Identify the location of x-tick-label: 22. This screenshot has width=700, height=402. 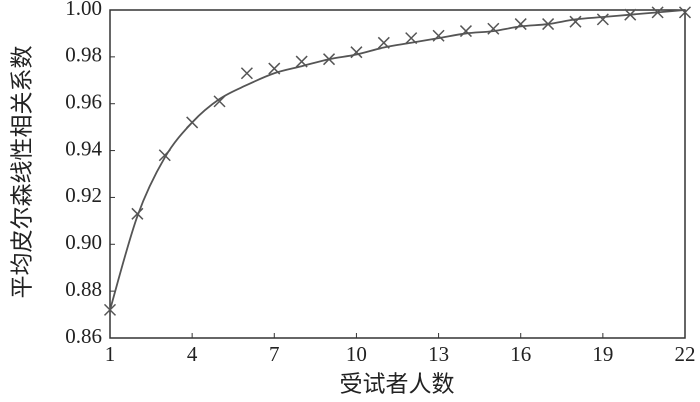
(685, 354).